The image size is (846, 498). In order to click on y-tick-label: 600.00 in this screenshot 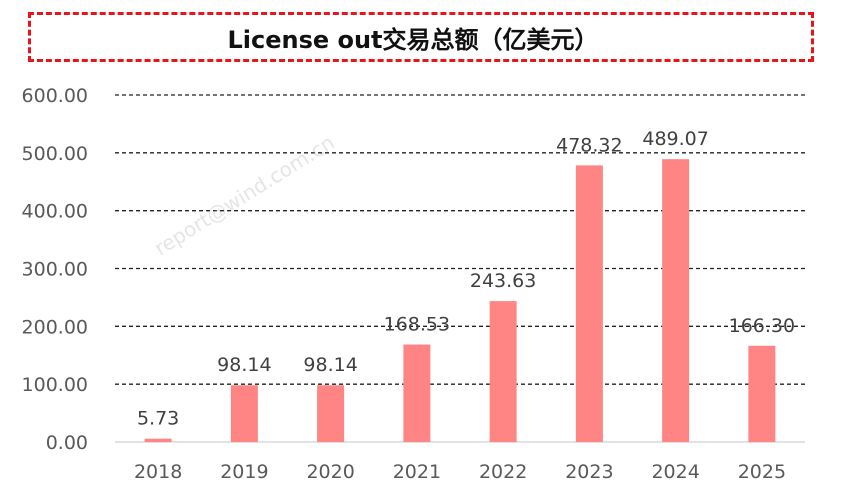, I will do `click(55, 96)`.